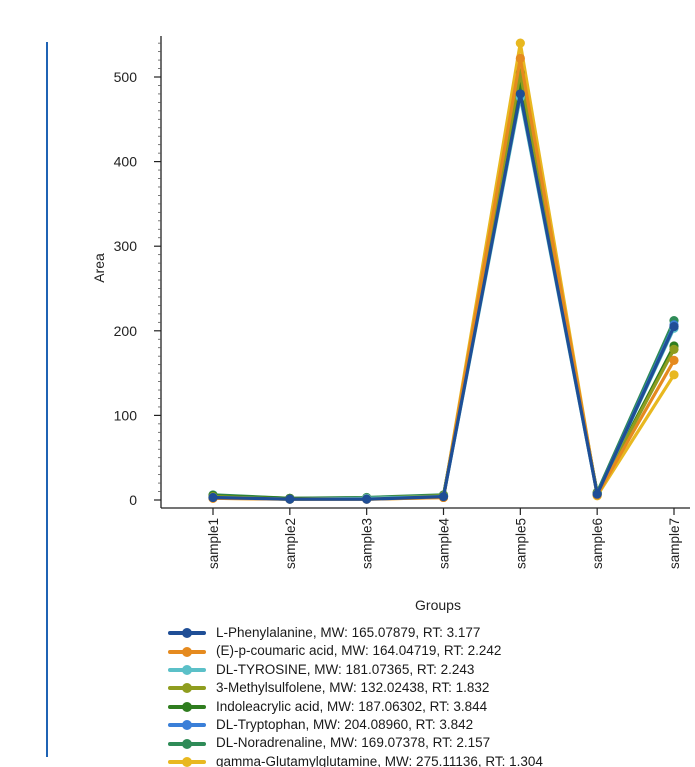  Describe the element at coordinates (126, 331) in the screenshot. I see `y-tick-label: 200` at that location.